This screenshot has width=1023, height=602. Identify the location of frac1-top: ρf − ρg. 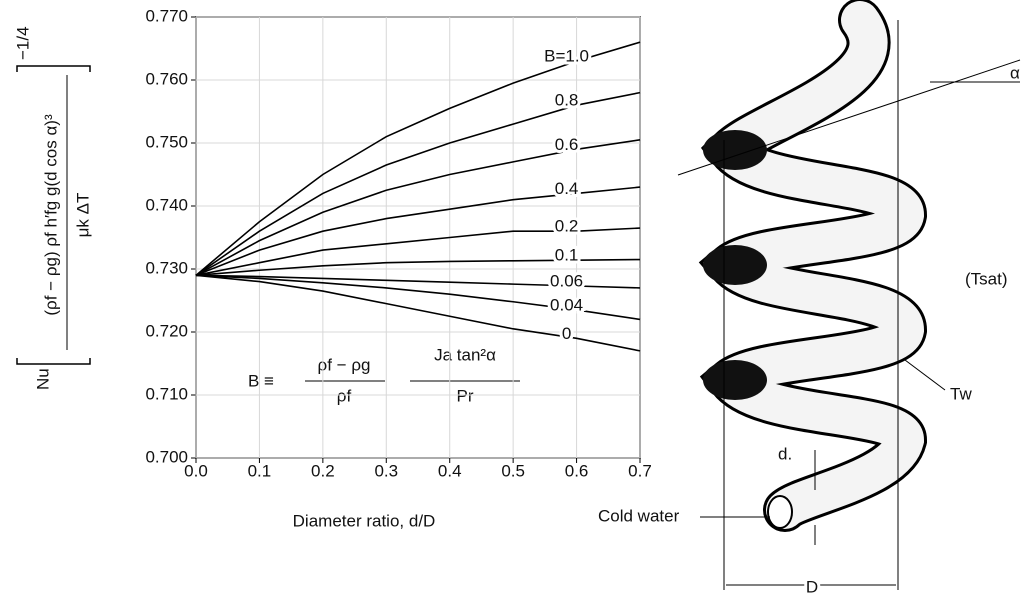
(344, 364).